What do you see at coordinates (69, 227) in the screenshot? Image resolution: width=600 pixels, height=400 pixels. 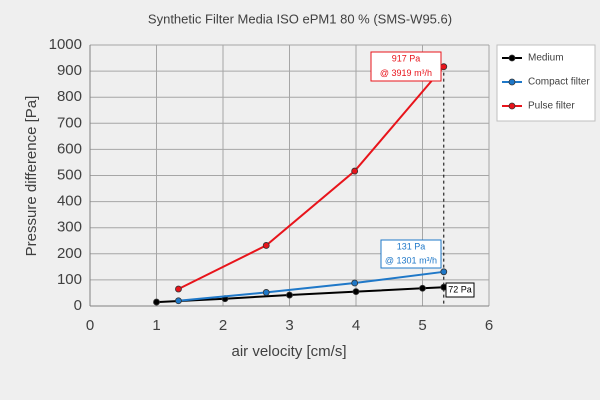 I see `y-tick-label: 300` at bounding box center [69, 227].